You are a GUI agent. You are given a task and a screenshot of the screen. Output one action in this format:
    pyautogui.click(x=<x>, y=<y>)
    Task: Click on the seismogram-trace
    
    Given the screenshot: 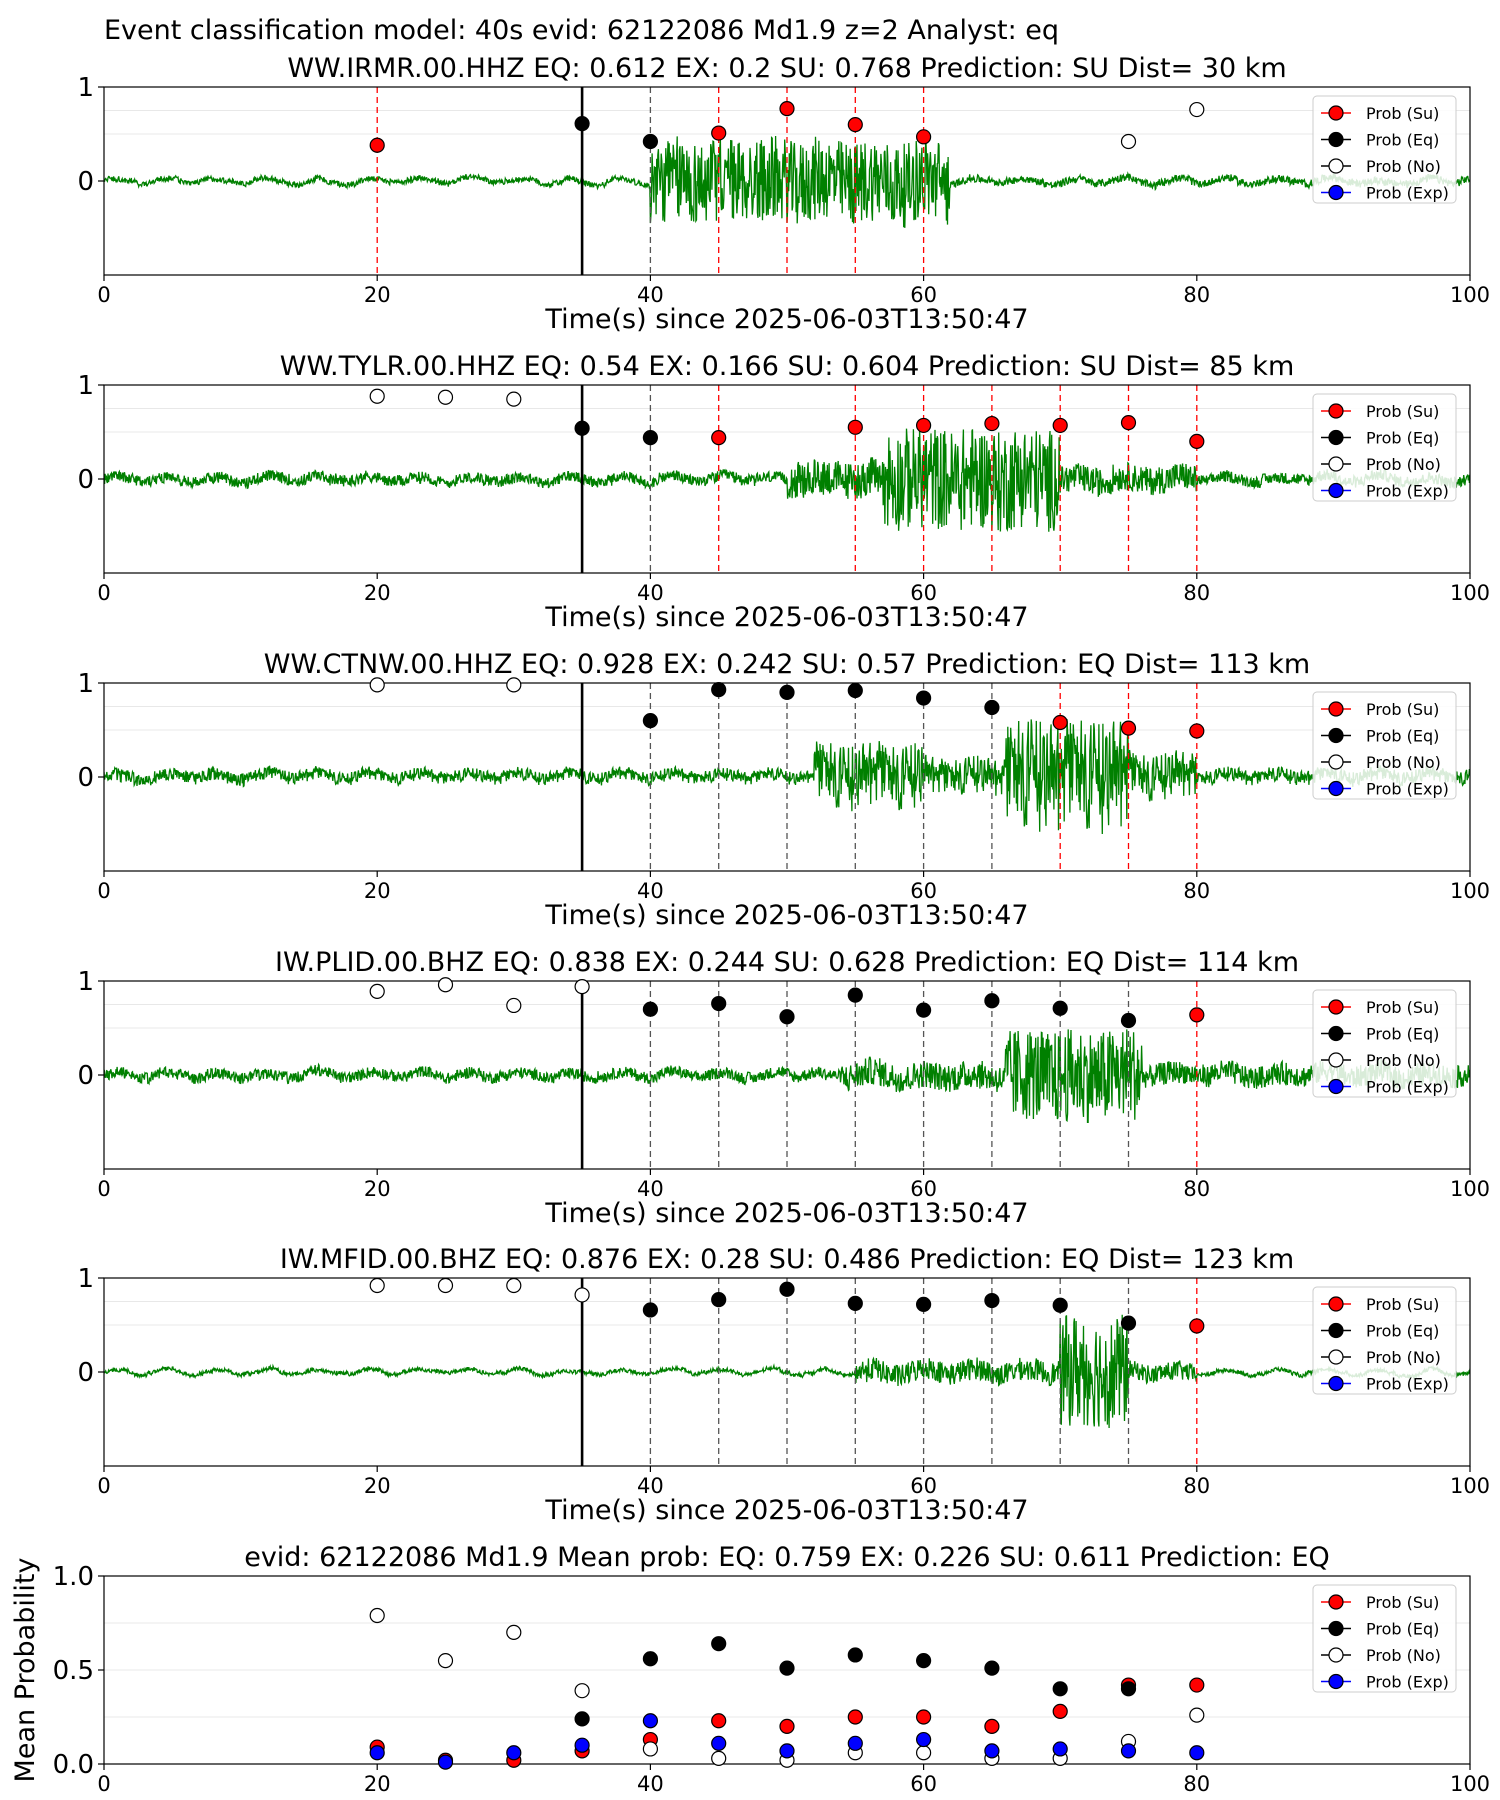 What is the action you would take?
    pyautogui.click(x=787, y=480)
    